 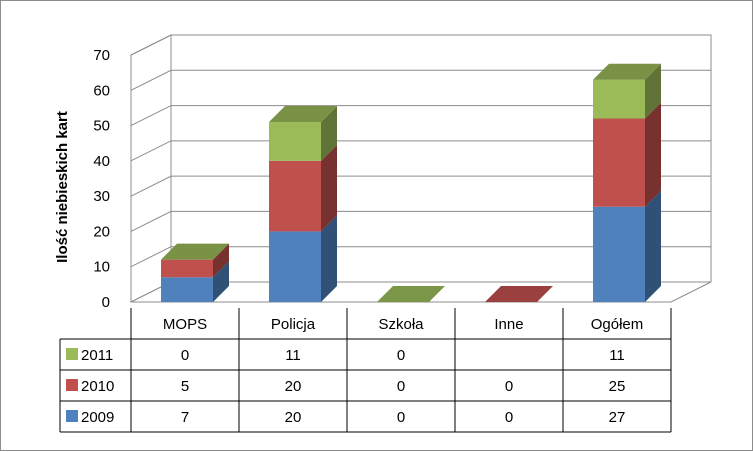 I want to click on legend-label: 2011, so click(x=97, y=355).